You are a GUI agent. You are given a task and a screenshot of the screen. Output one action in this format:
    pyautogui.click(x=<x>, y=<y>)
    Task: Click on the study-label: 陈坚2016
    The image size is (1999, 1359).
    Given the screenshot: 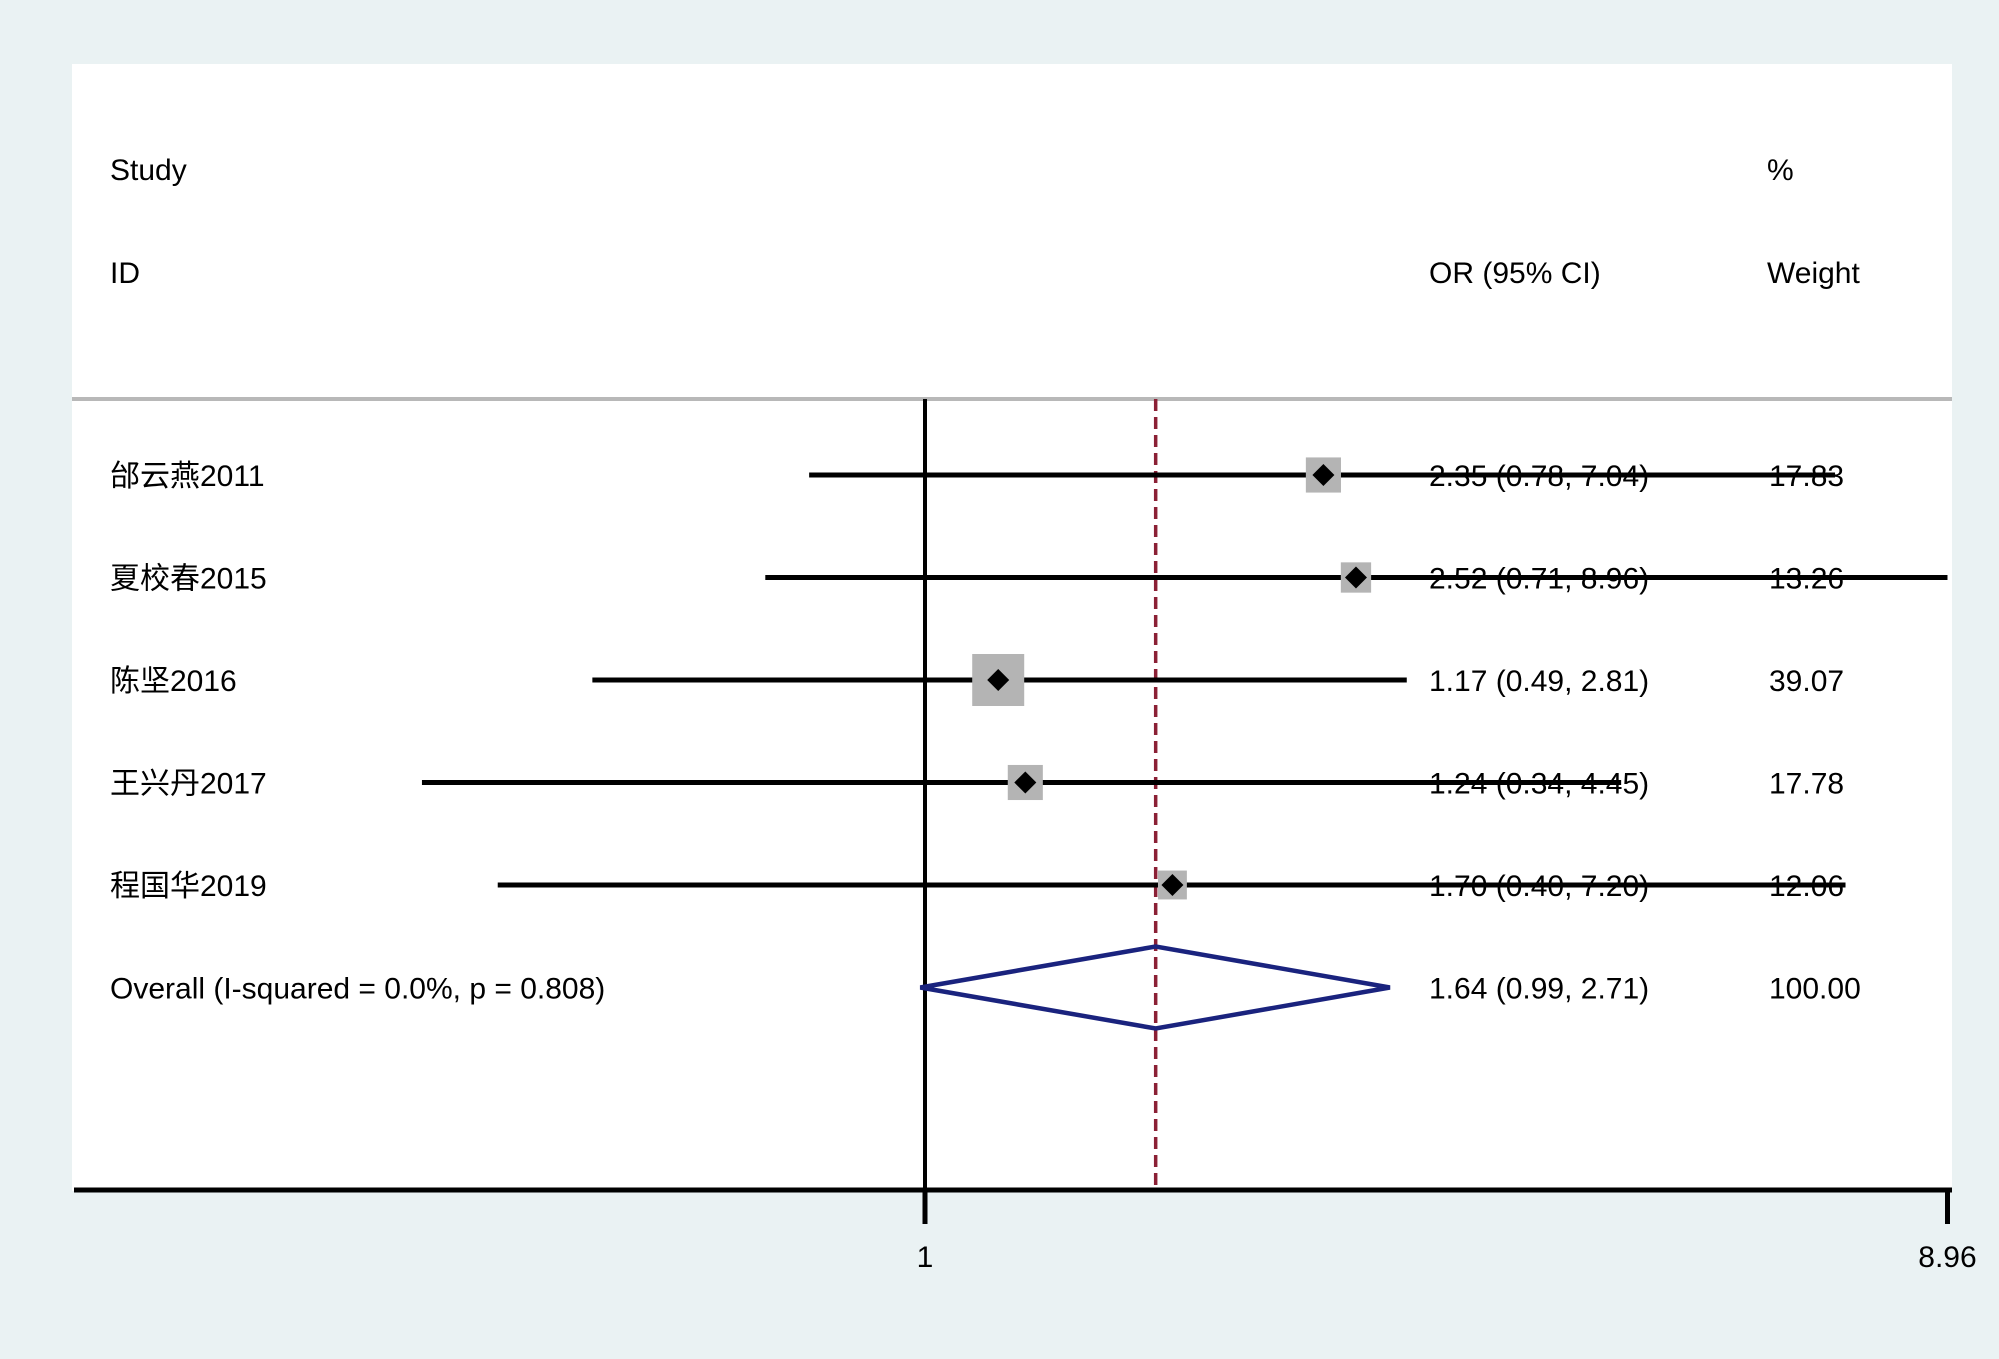 What is the action you would take?
    pyautogui.click(x=173, y=681)
    